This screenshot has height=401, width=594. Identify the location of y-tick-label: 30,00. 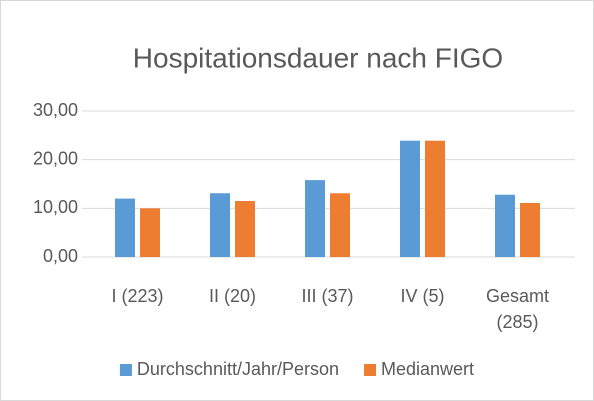
(55, 110).